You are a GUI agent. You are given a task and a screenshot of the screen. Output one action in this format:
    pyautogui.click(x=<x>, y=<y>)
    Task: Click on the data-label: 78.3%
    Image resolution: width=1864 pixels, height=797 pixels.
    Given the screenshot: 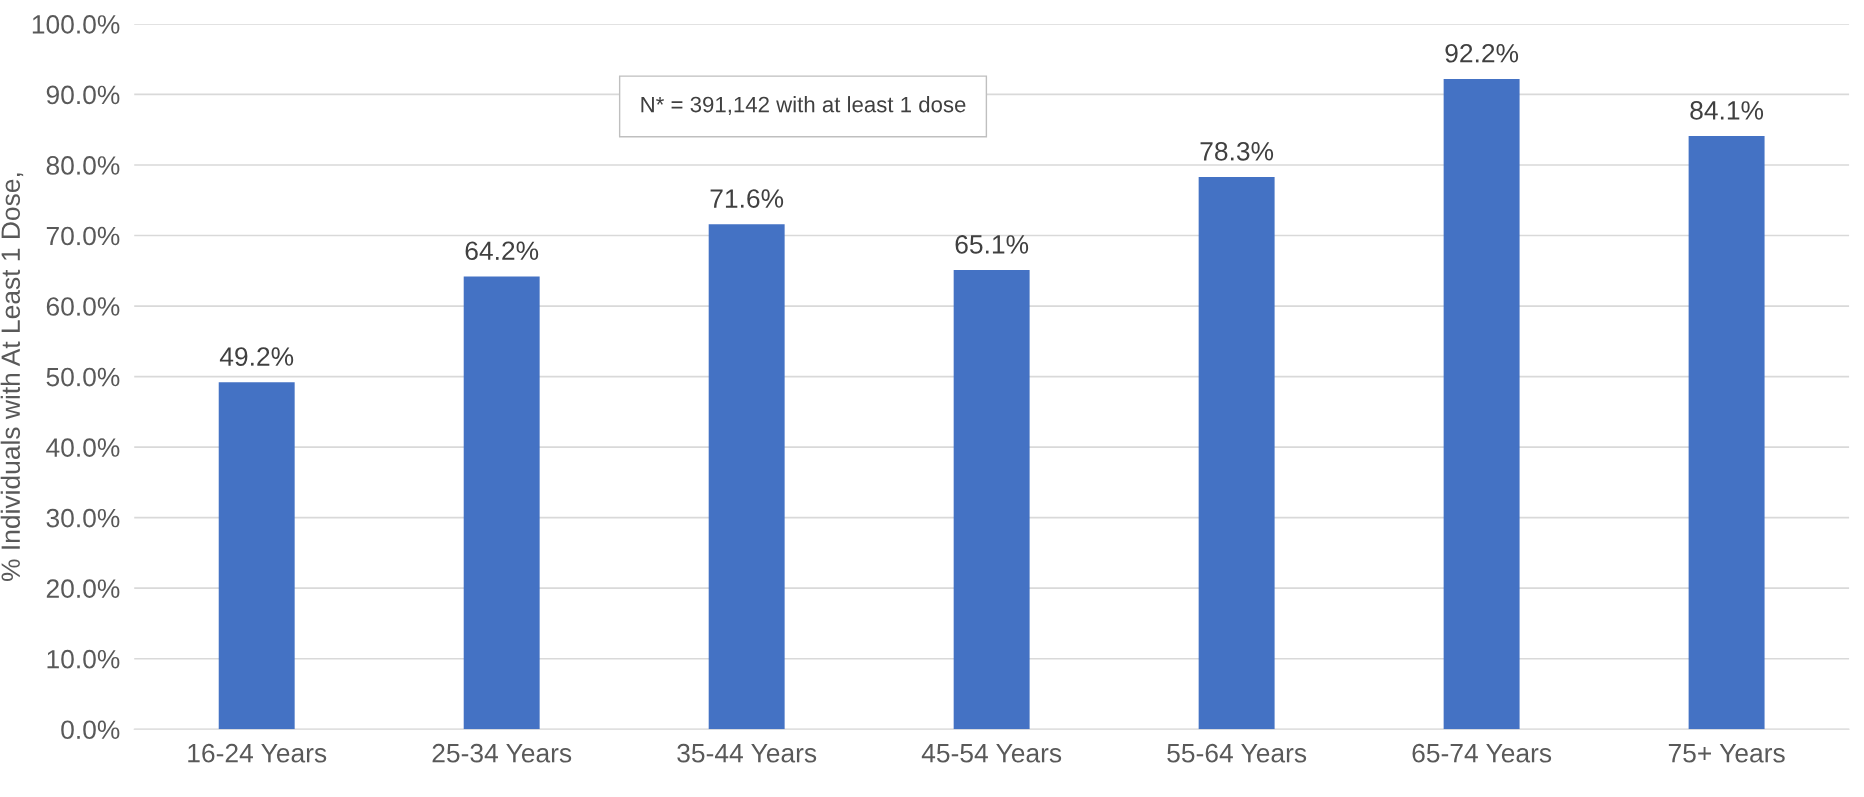 What is the action you would take?
    pyautogui.click(x=1237, y=151)
    